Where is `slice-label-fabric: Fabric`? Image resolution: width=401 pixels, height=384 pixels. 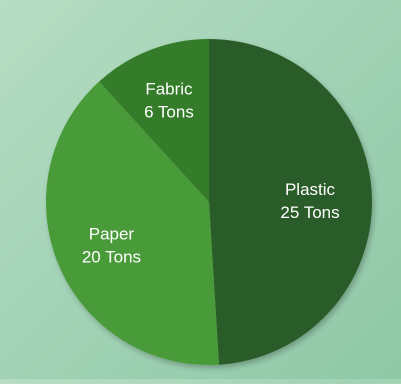 slice-label-fabric: Fabric is located at coordinates (169, 89).